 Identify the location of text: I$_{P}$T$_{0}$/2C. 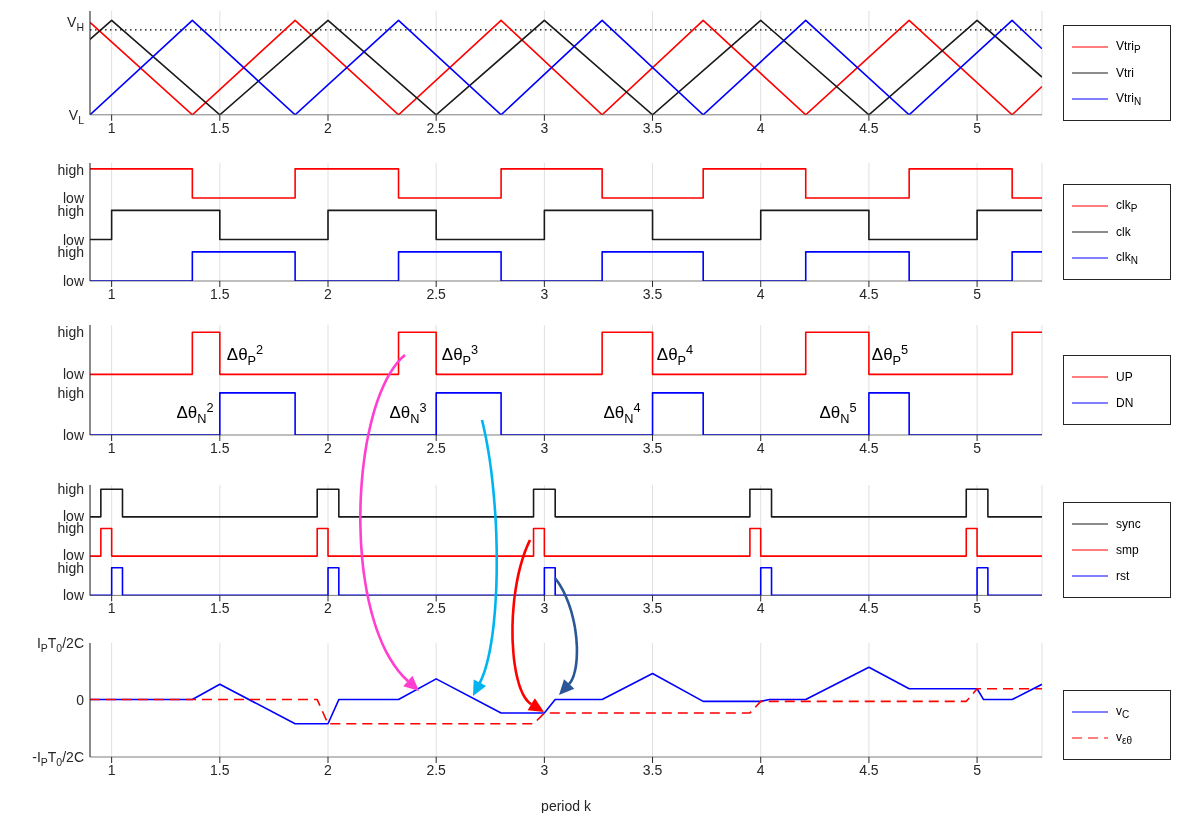
(60, 644).